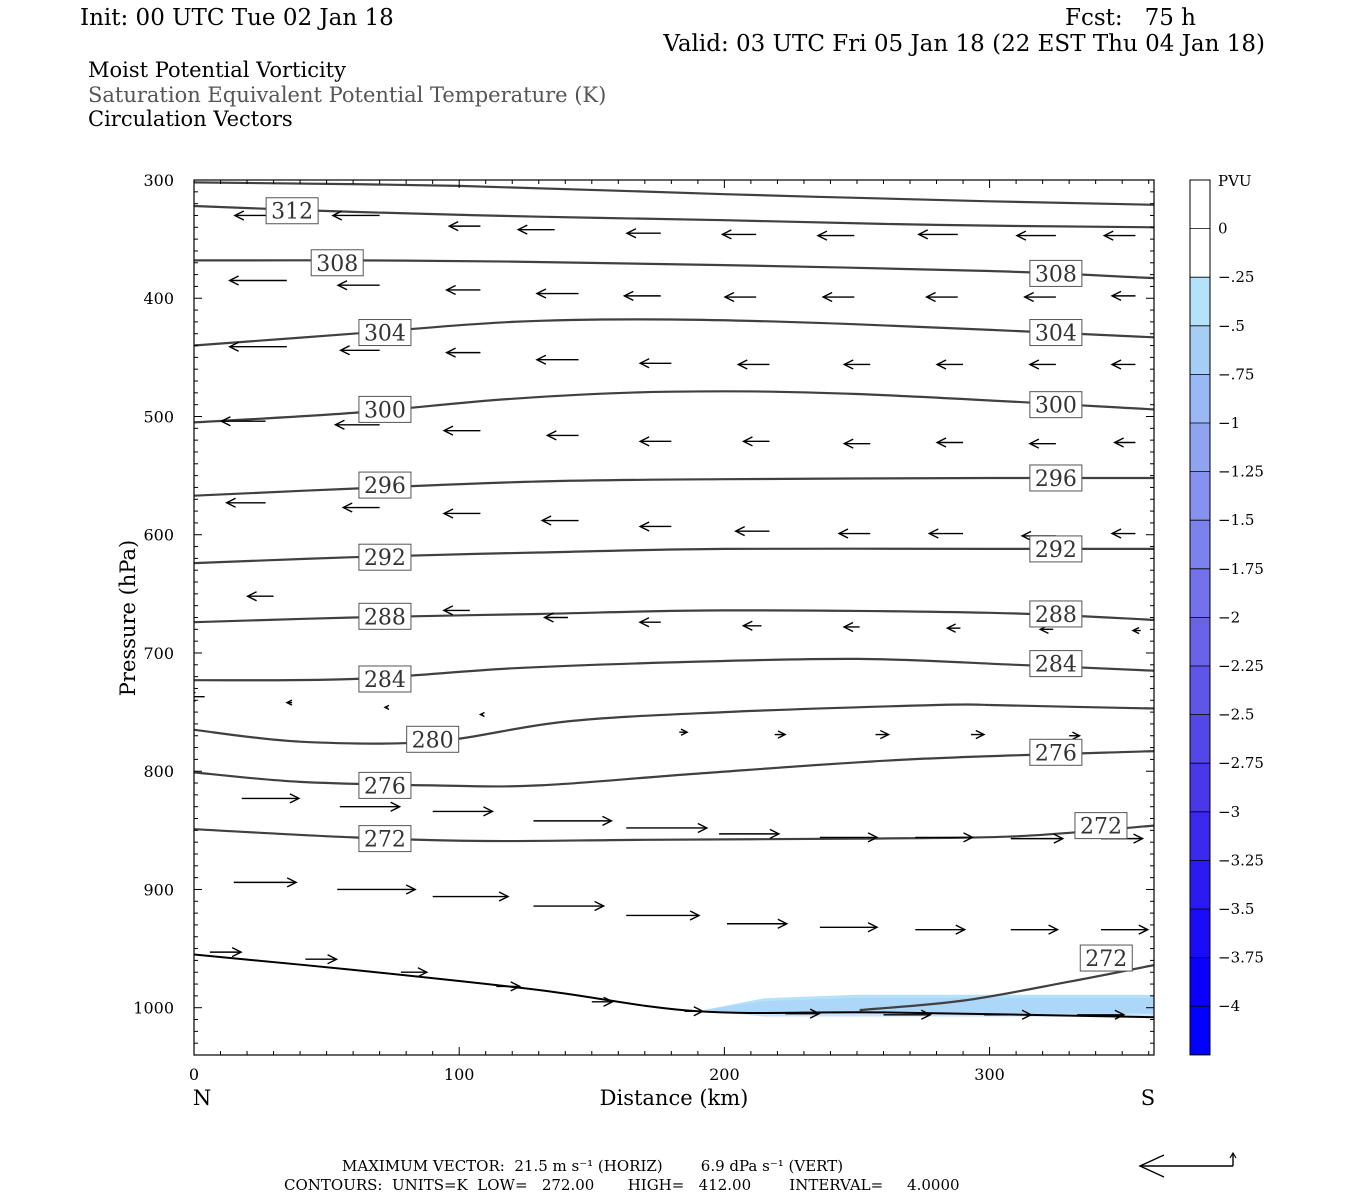  What do you see at coordinates (158, 535) in the screenshot?
I see `y-tick-label: 600` at bounding box center [158, 535].